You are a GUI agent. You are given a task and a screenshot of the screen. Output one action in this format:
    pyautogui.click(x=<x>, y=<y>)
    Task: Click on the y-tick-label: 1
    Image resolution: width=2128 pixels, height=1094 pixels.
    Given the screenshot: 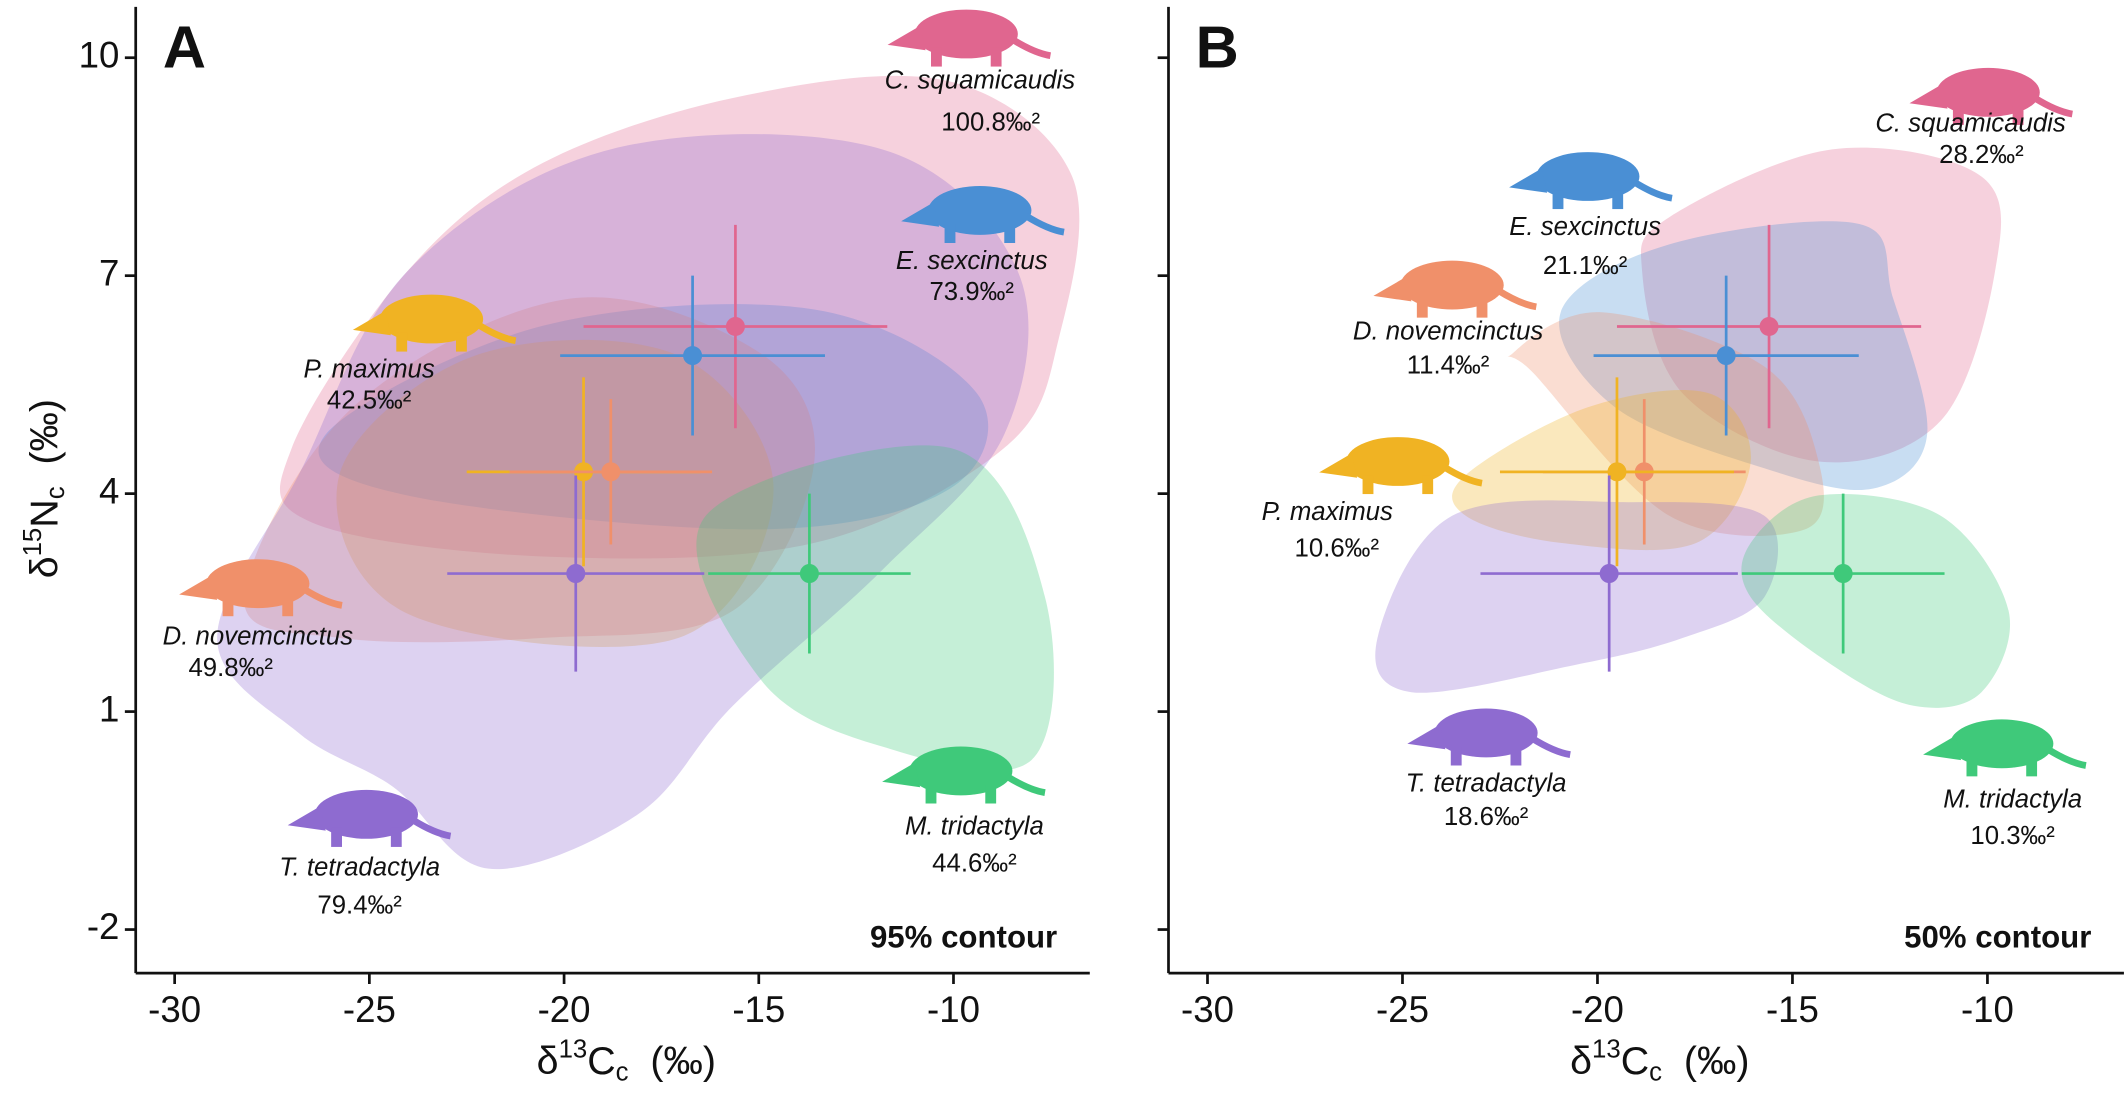 What is the action you would take?
    pyautogui.click(x=109, y=708)
    